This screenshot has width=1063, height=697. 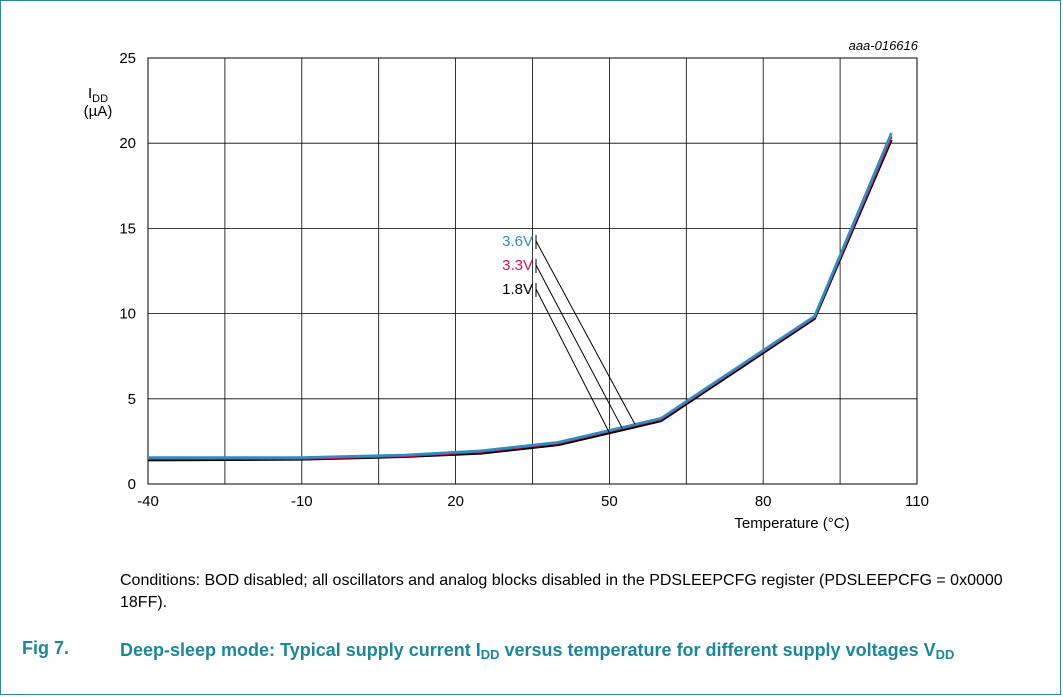 I want to click on series-label-1.8V: 1.8V, so click(x=517, y=289).